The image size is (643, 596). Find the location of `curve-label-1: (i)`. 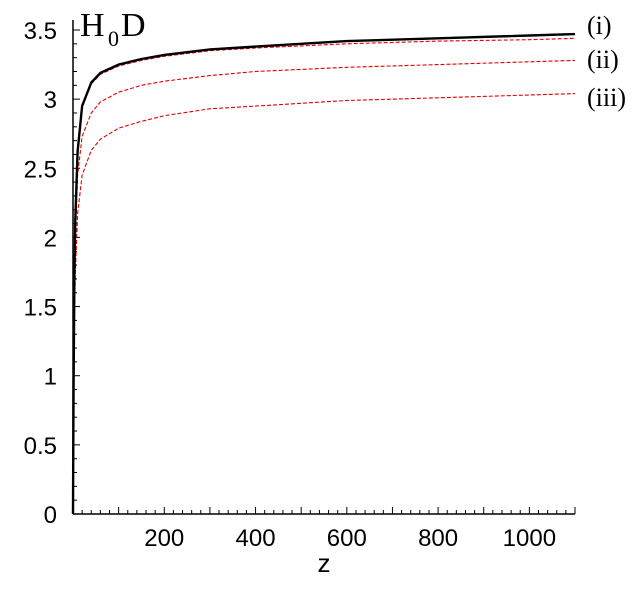

curve-label-1: (i) is located at coordinates (599, 25).